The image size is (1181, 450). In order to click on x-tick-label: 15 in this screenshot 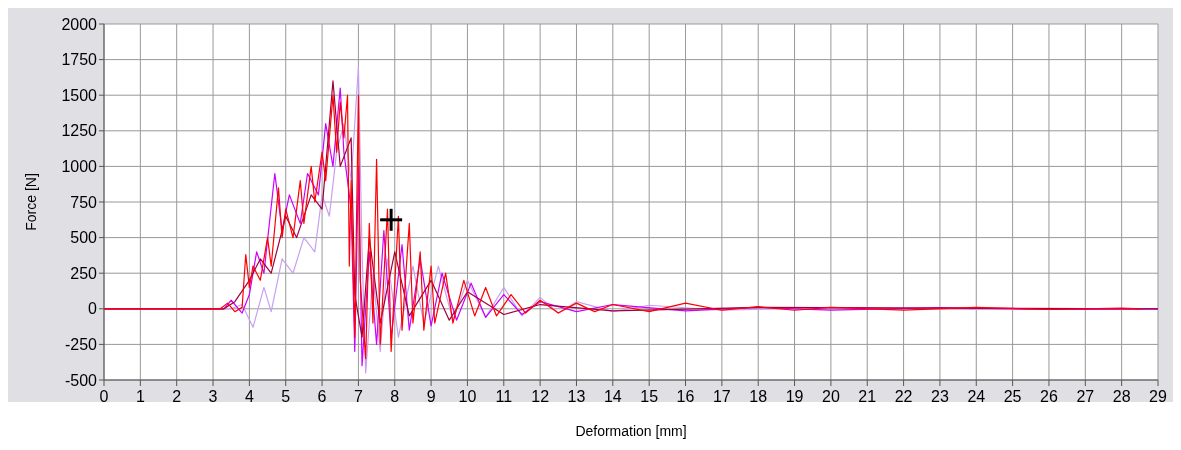, I will do `click(649, 396)`.